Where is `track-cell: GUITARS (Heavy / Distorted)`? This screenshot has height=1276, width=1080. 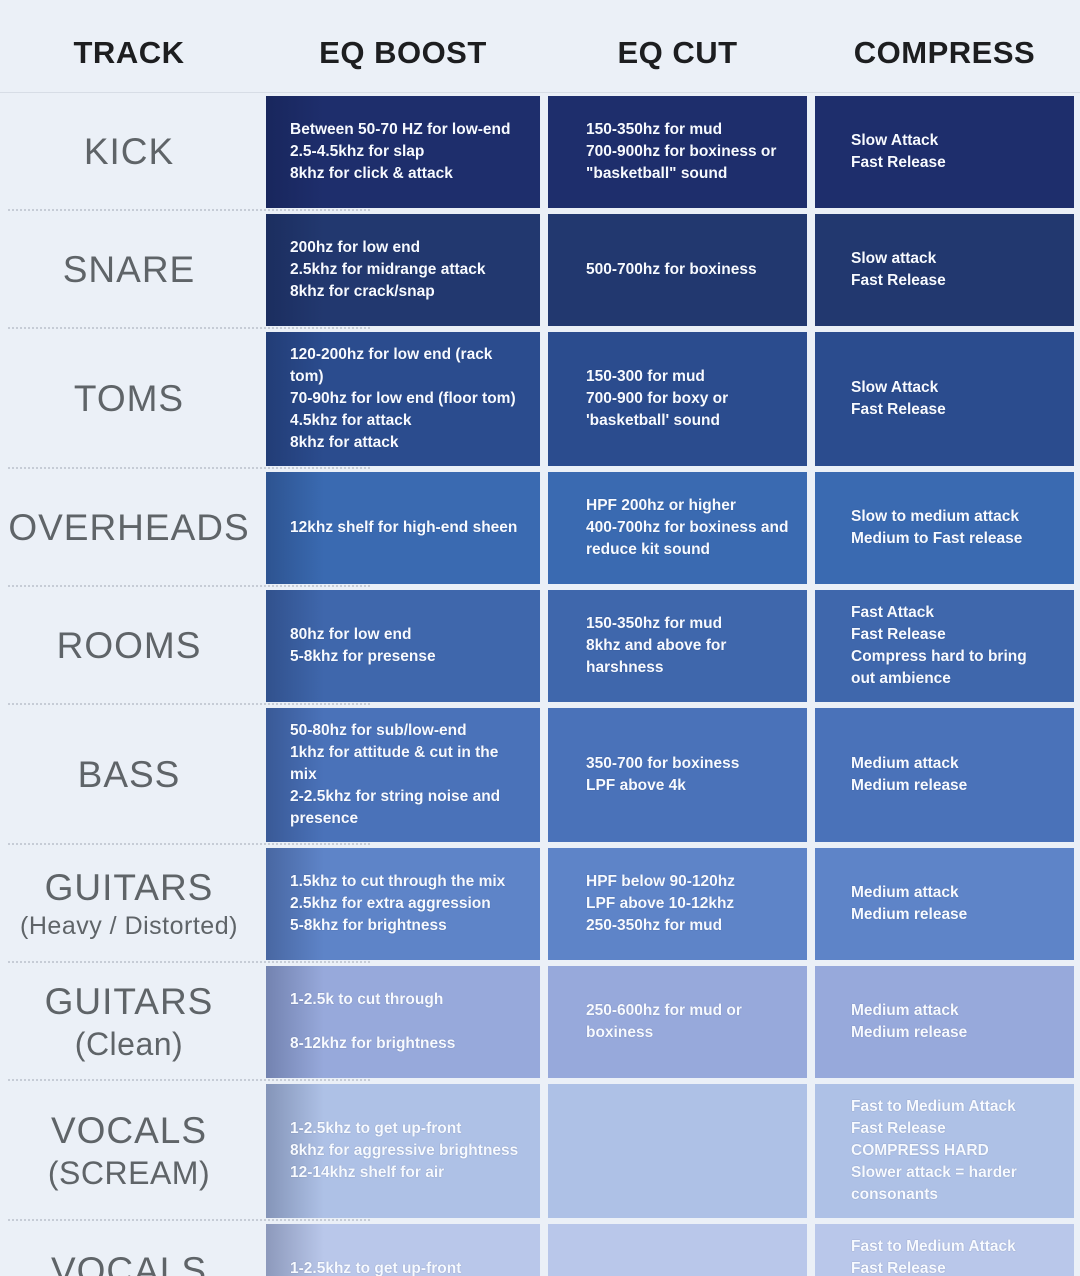 track-cell: GUITARS (Heavy / Distorted) is located at coordinates (185, 901).